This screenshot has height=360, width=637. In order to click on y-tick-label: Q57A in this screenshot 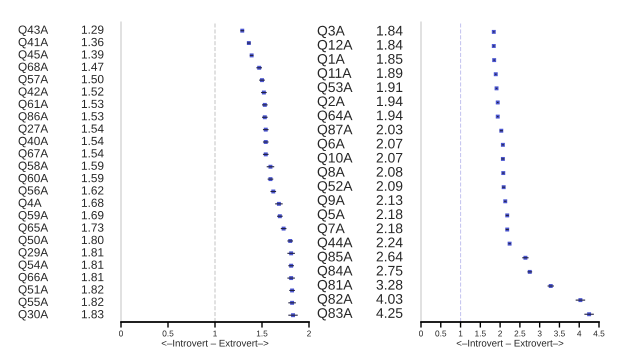, I will do `click(33, 80)`.